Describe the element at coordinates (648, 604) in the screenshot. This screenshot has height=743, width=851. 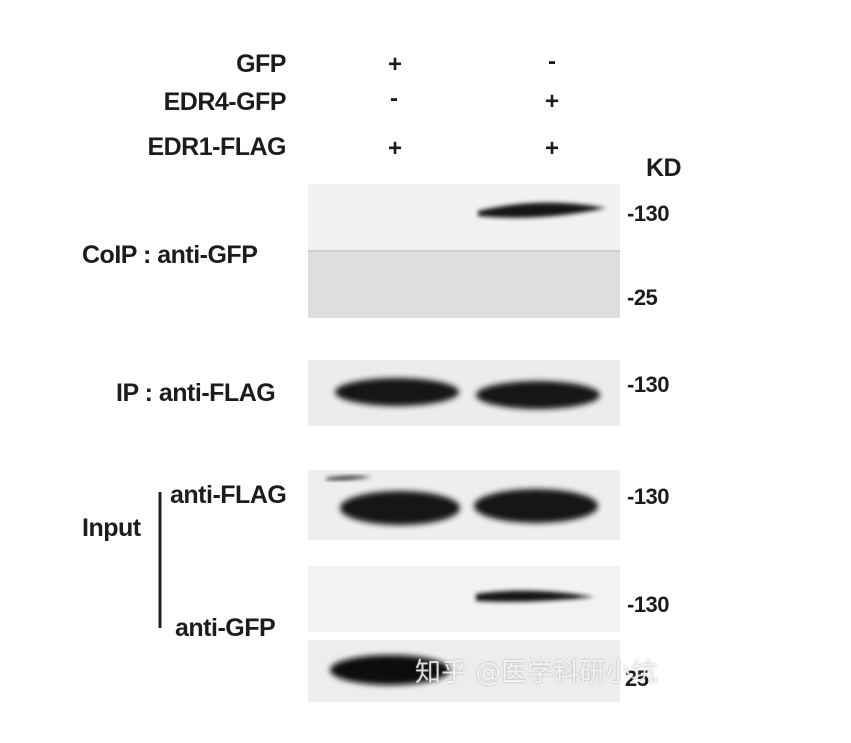
I see `input-gfp-mw-130: -130` at that location.